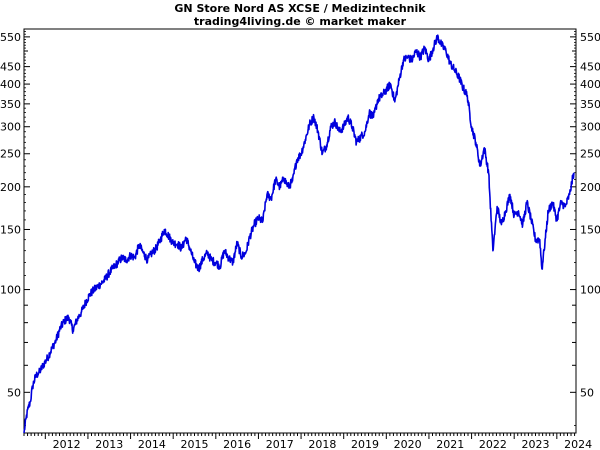 This screenshot has height=450, width=600. I want to click on y-tick-label-left: 200, so click(10, 187).